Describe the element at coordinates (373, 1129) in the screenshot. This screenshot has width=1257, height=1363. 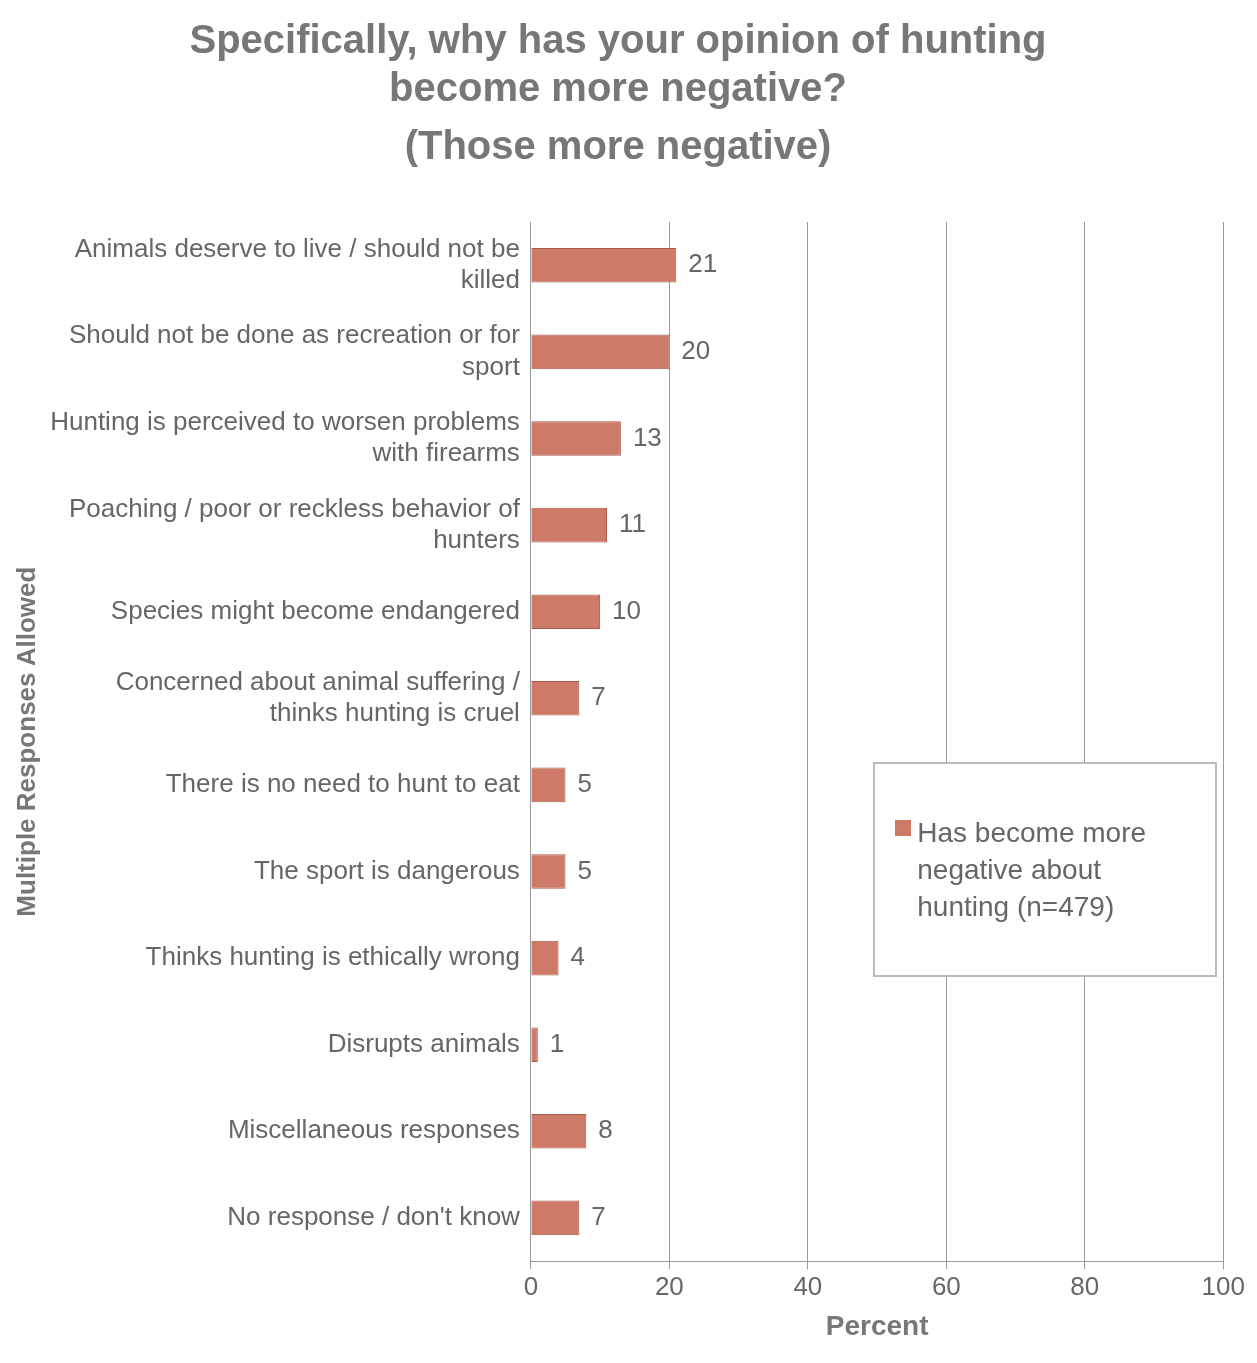
I see `y-tick-label: Miscellaneous responses` at that location.